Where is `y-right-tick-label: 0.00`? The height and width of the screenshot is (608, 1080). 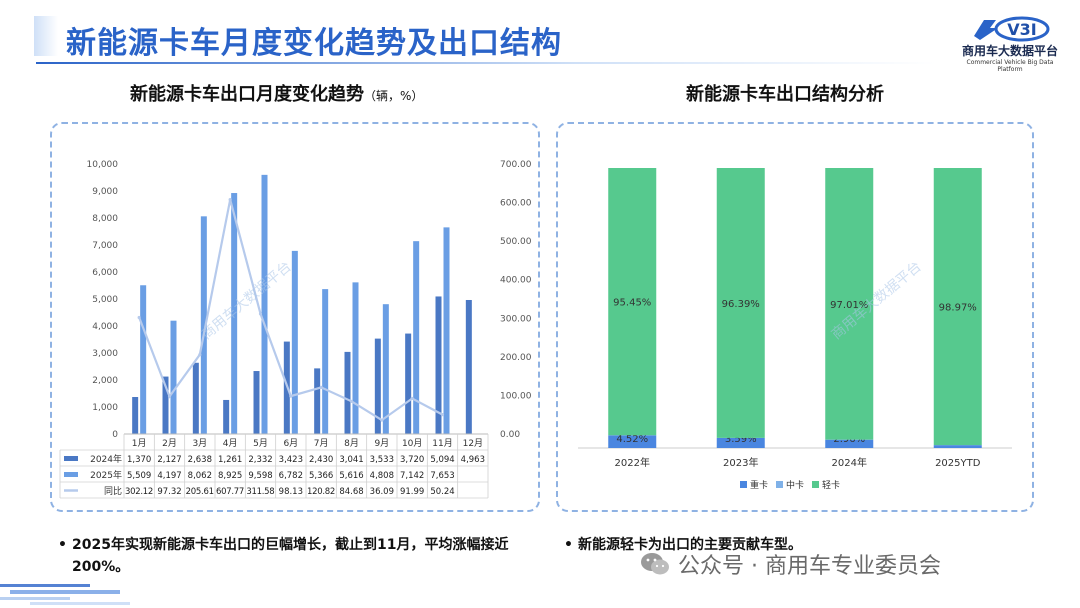 y-right-tick-label: 0.00 is located at coordinates (510, 435).